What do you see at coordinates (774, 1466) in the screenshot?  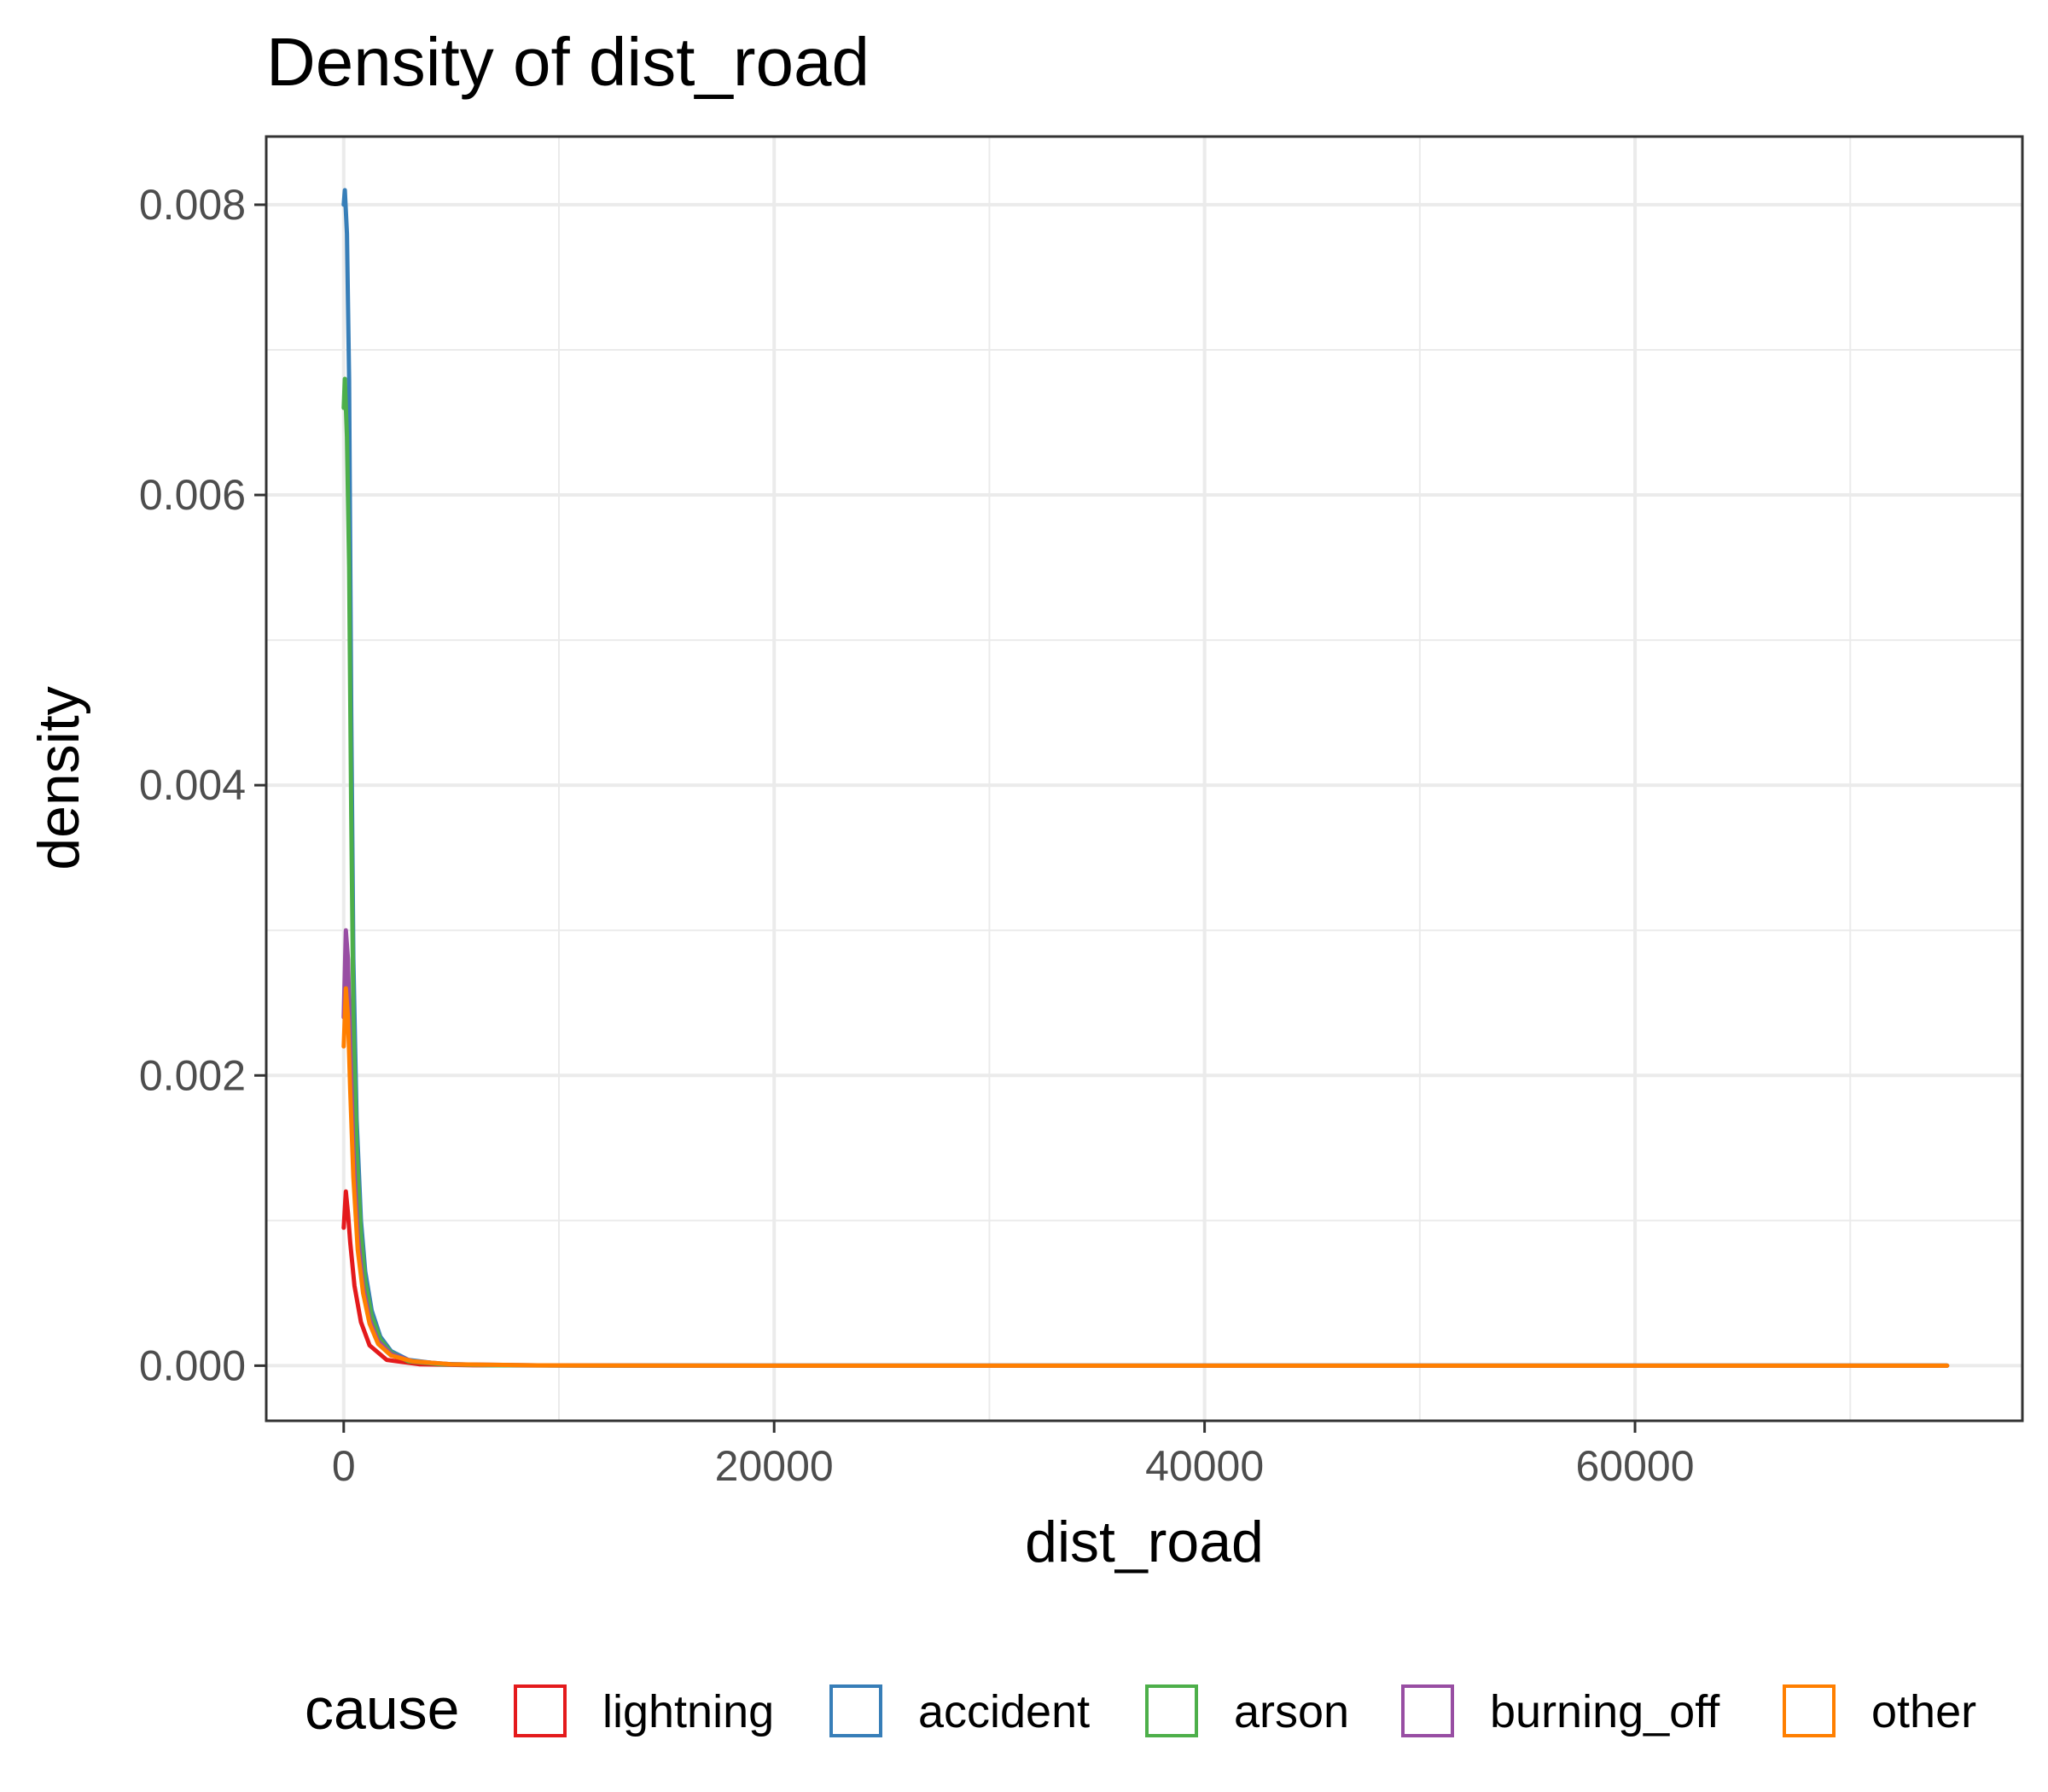 I see `x-tick-label-1: 20000` at bounding box center [774, 1466].